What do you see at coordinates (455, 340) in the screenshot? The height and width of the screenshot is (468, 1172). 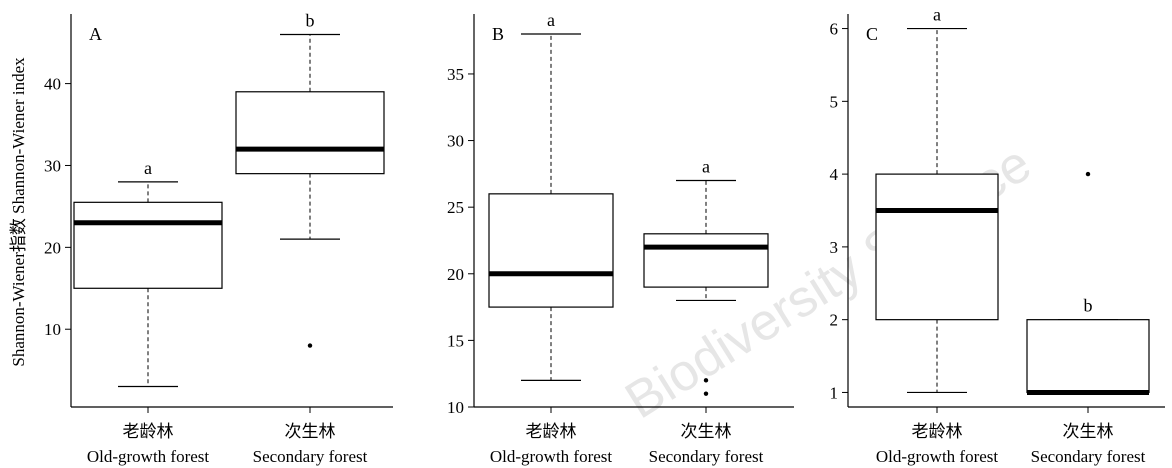 I see `y-tick-label: 15` at bounding box center [455, 340].